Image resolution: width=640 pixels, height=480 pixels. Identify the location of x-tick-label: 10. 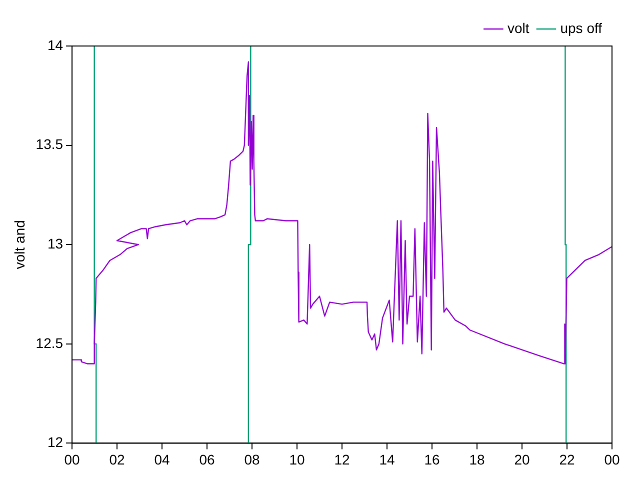
(297, 459).